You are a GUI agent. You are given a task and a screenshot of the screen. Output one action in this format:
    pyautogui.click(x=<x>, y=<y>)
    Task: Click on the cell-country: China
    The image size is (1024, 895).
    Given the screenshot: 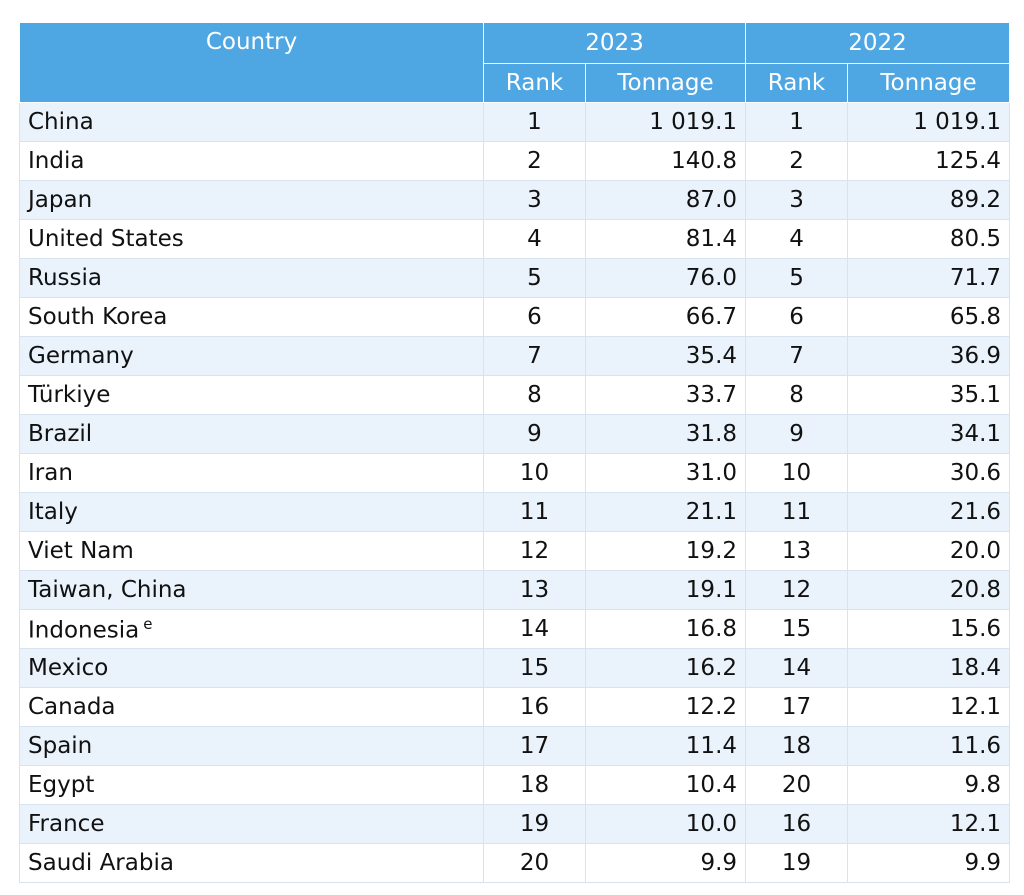 What is the action you would take?
    pyautogui.click(x=251, y=122)
    